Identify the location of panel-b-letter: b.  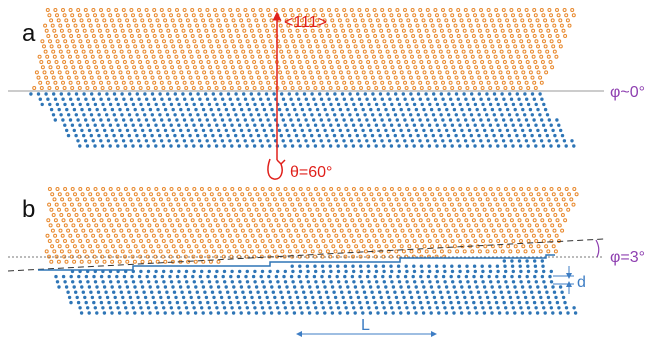
(28, 209).